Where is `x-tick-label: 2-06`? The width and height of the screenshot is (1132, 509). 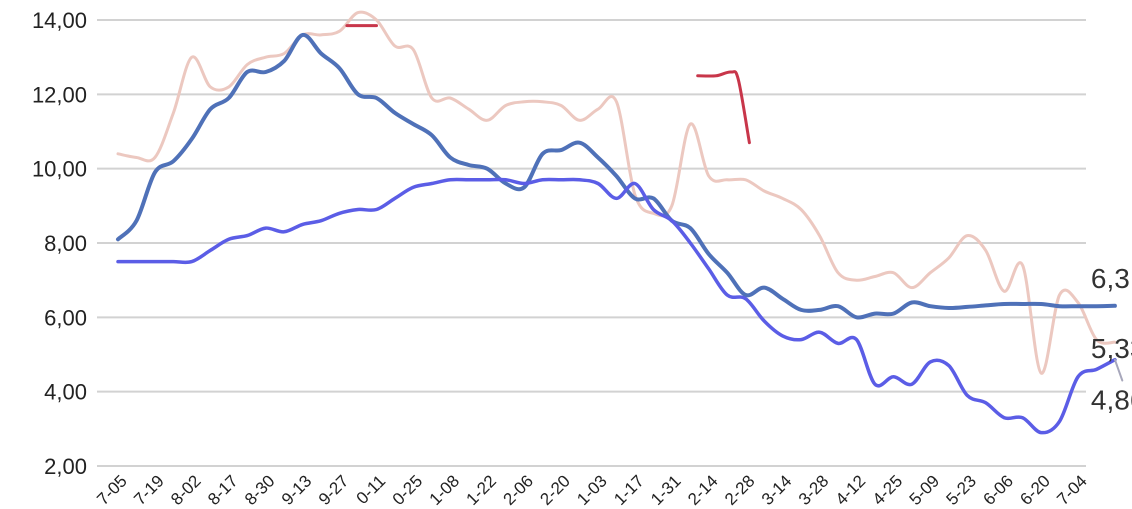 x-tick-label: 2-06 is located at coordinates (517, 489).